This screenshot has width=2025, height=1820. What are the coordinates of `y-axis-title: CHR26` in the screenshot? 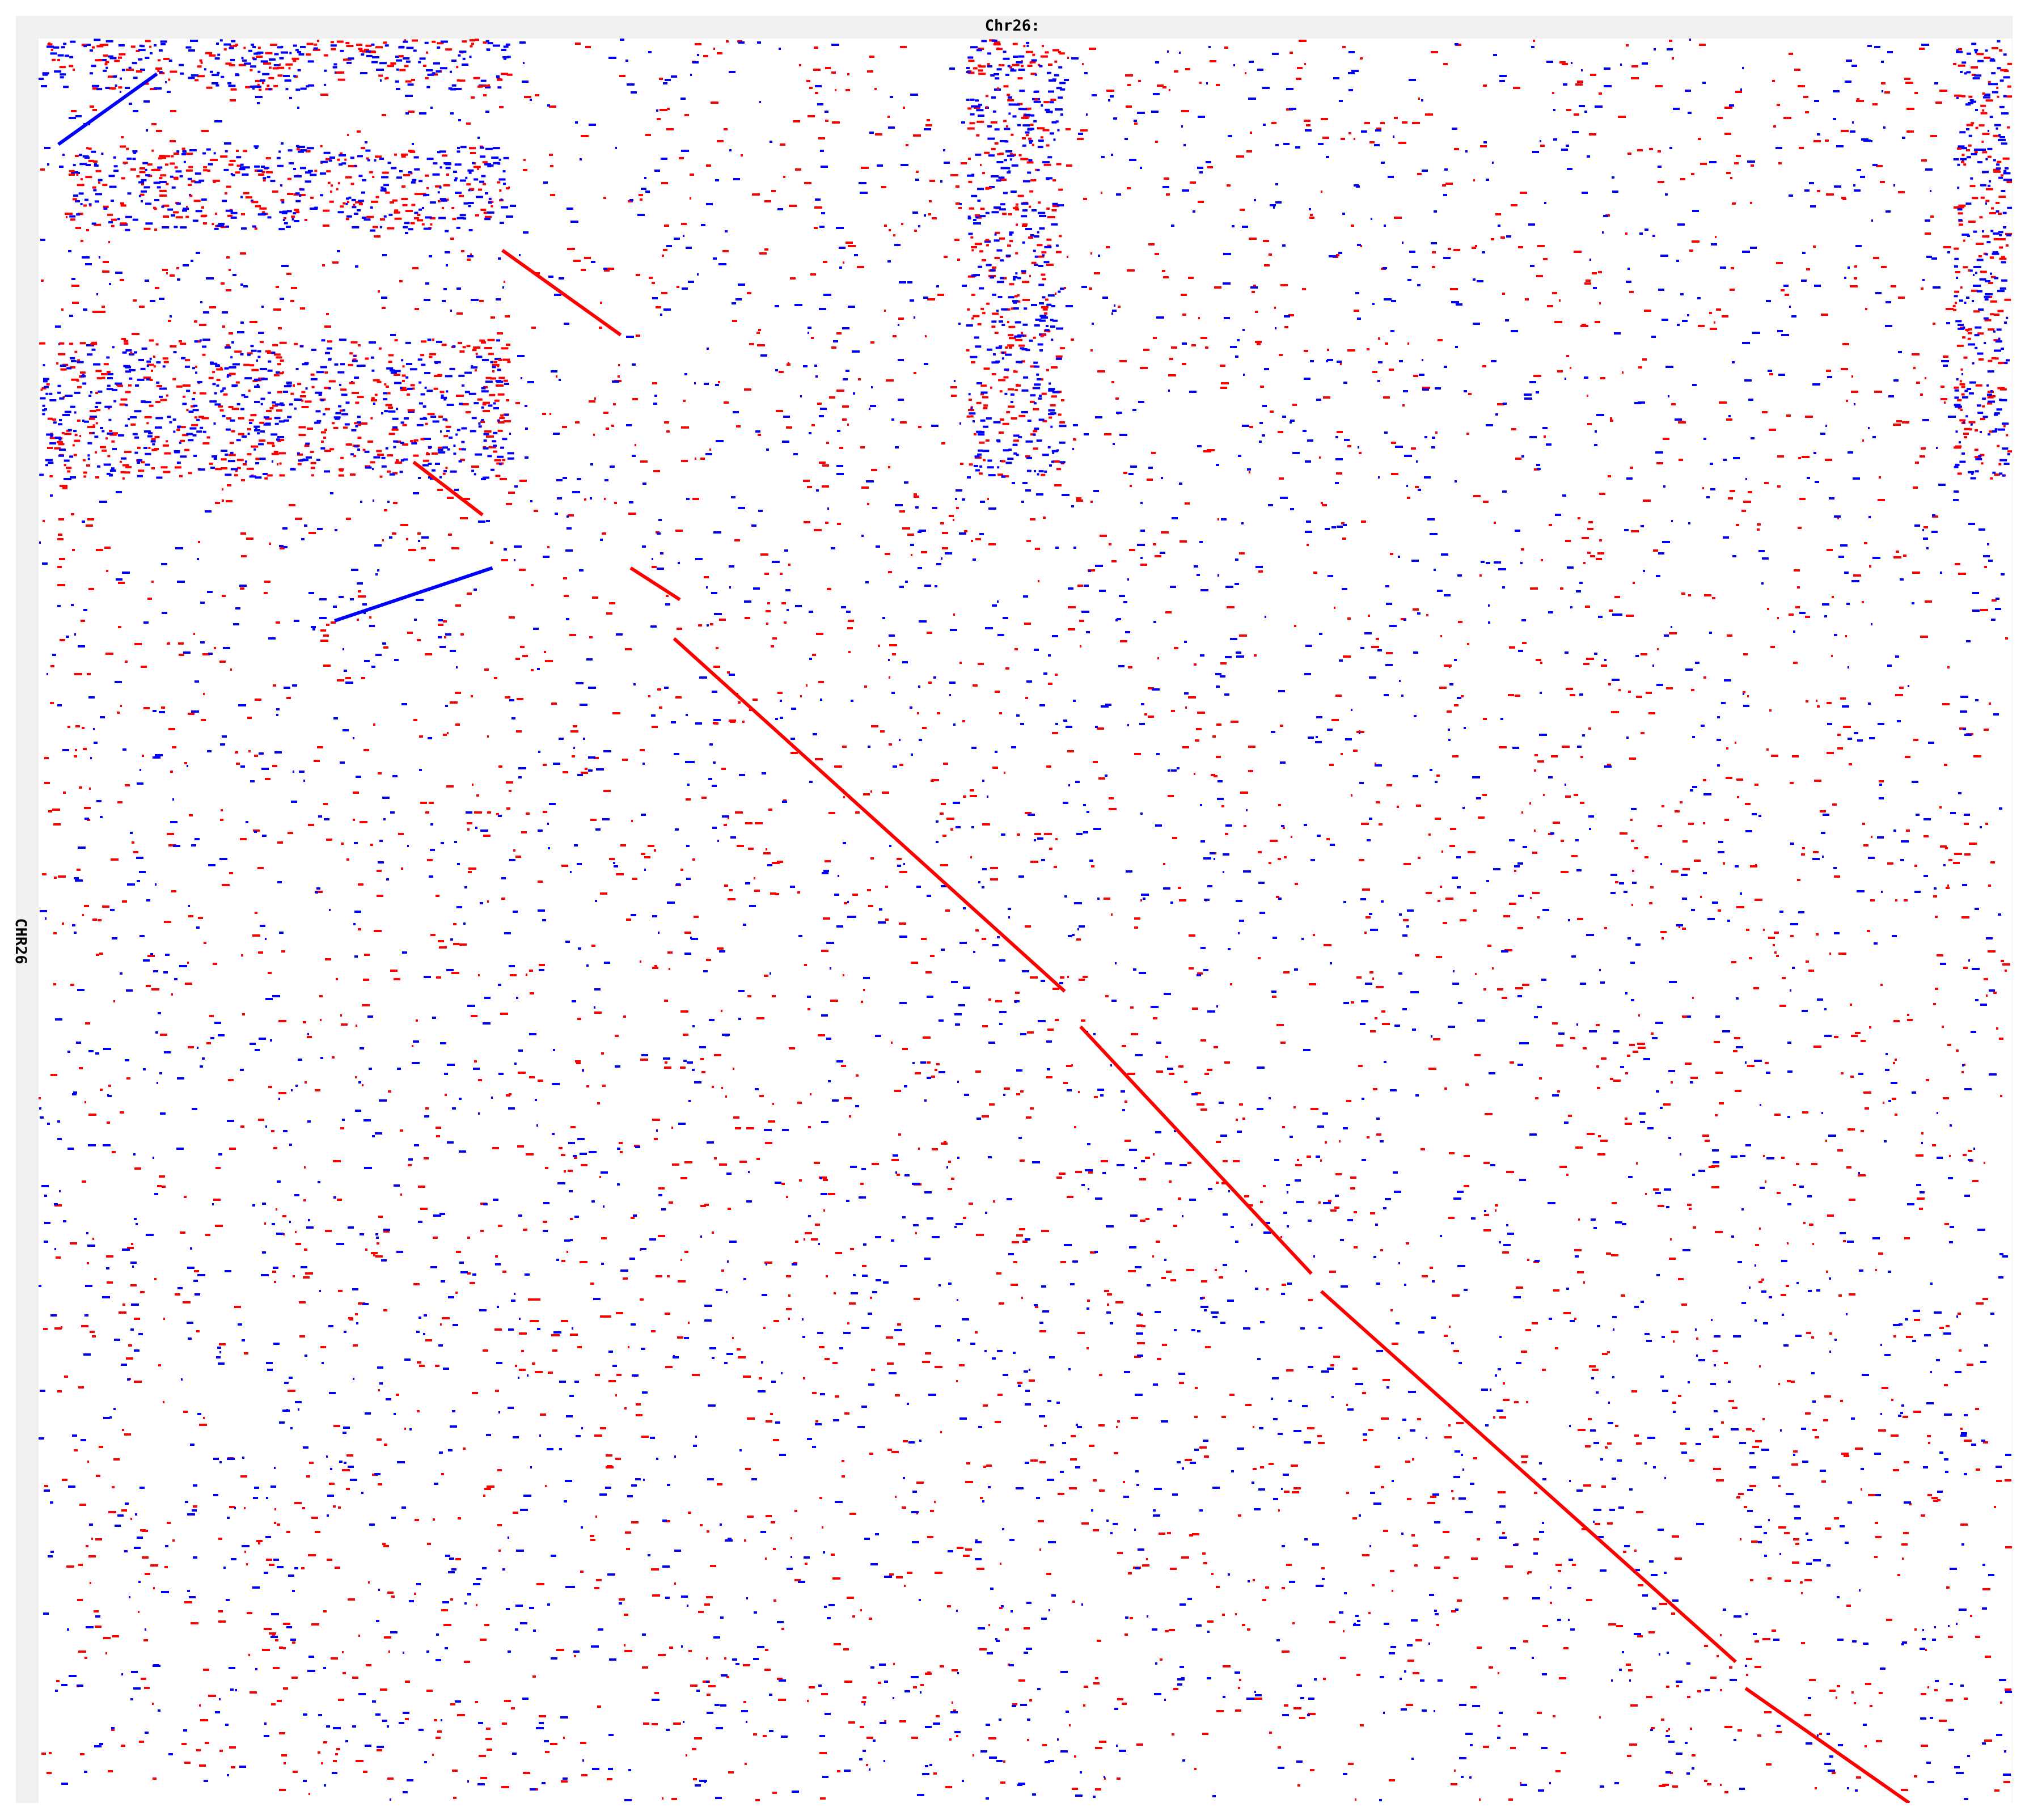 It's located at (21, 941).